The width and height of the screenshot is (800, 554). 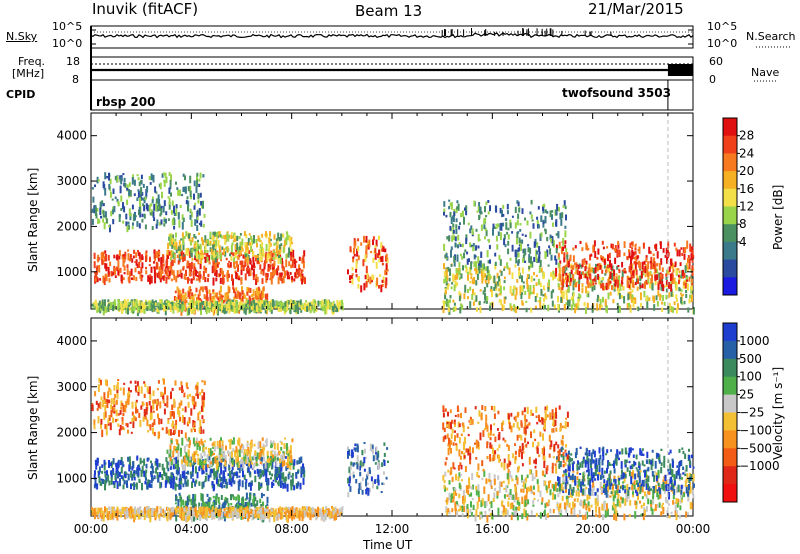 I want to click on freq-tick-low: 8, so click(x=75, y=79).